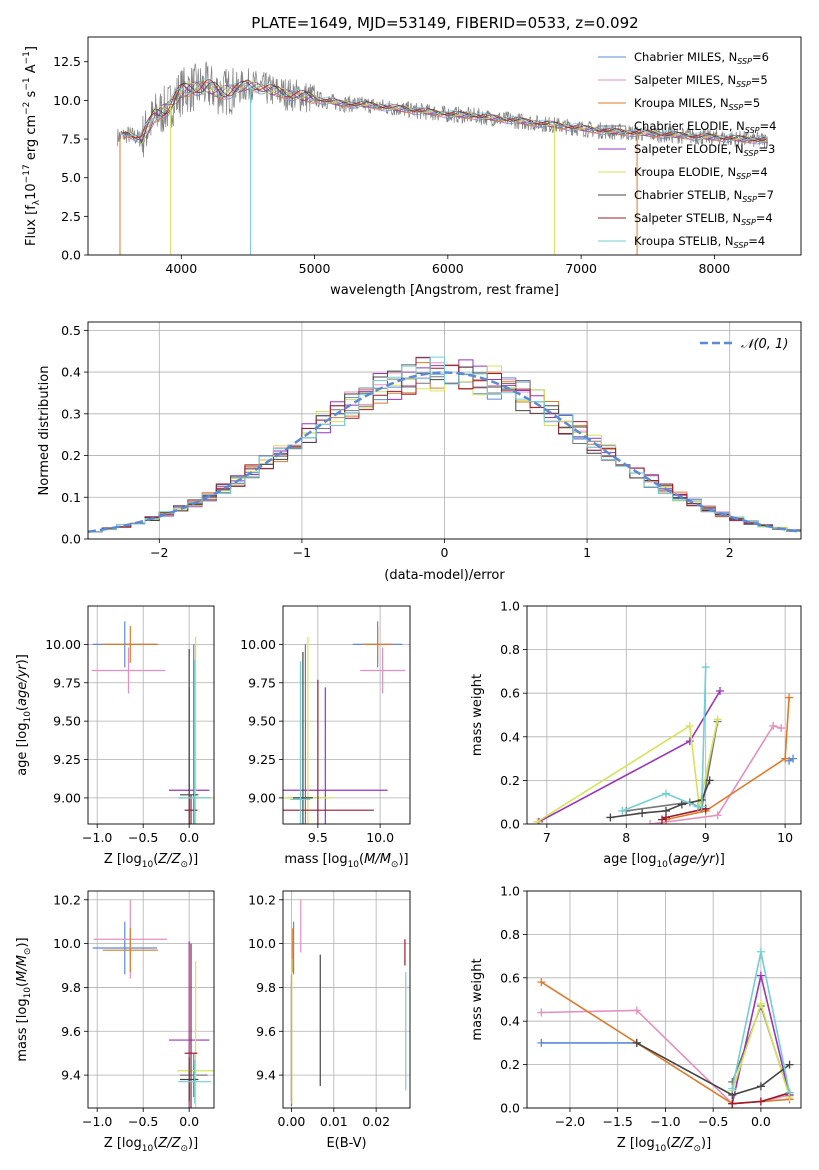 This screenshot has height=1170, width=819. I want to click on x-tick-label: 10.0, so click(380, 837).